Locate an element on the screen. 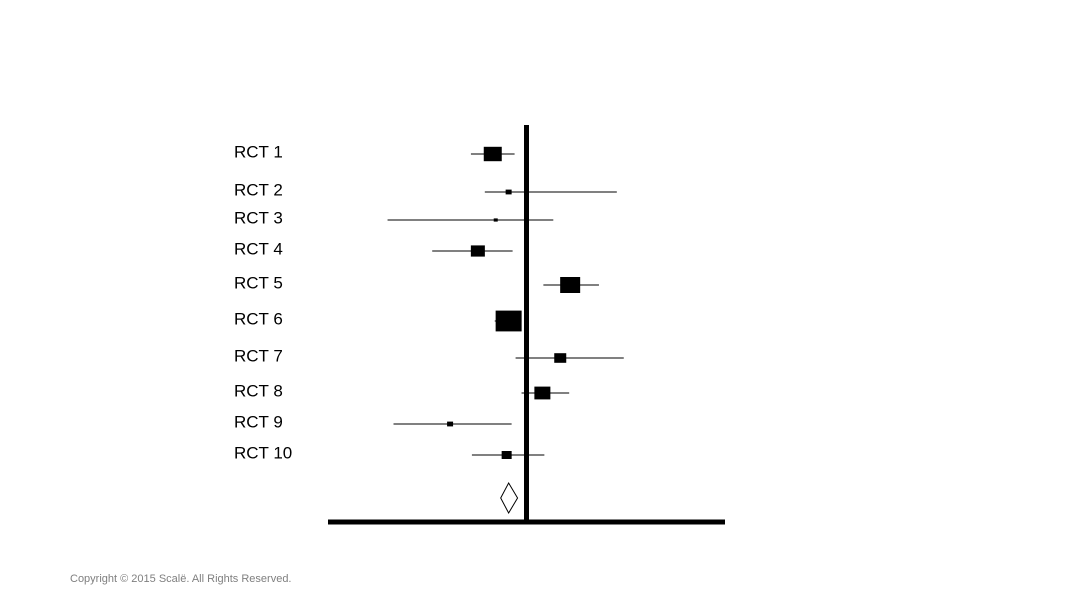 The height and width of the screenshot is (607, 1080). study-label: RCT 5 is located at coordinates (258, 282).